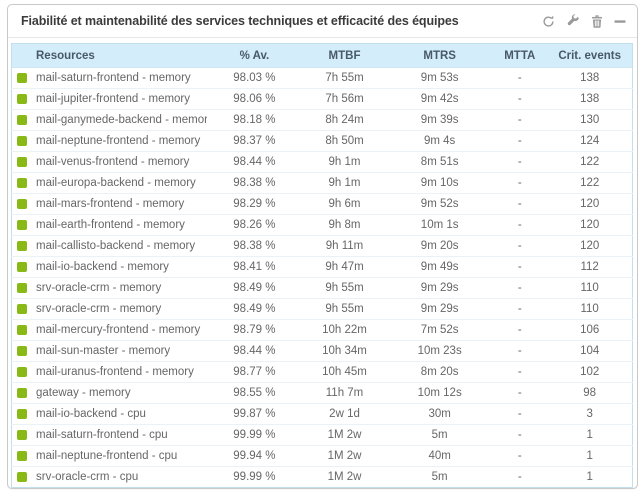 Image resolution: width=644 pixels, height=494 pixels. I want to click on resource-name: mail-neptune-frontend - memory, so click(118, 141).